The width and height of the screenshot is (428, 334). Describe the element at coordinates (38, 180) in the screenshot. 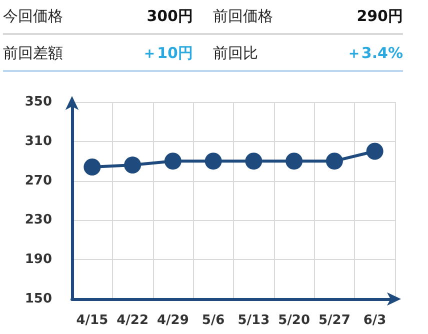

I see `y-tick-label: 270` at that location.